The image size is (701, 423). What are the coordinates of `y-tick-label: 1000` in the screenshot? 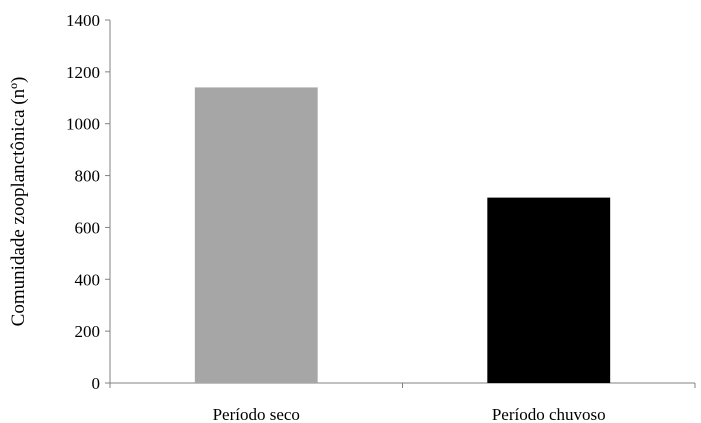 It's located at (83, 124).